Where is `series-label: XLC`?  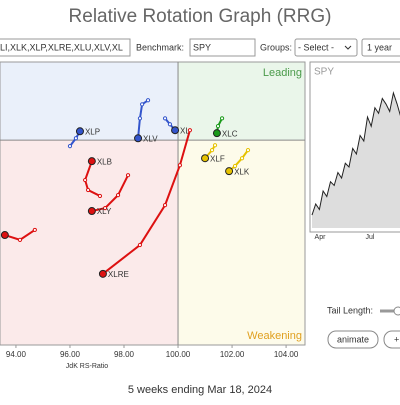
series-label: XLC is located at coordinates (230, 133).